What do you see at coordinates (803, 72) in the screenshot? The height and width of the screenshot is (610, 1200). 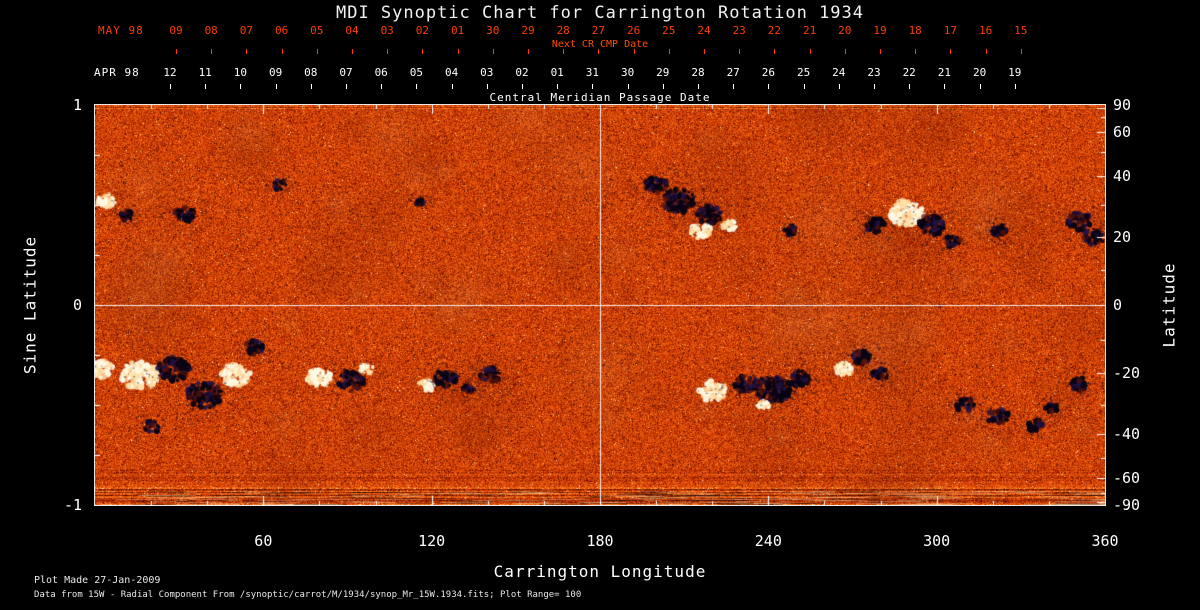 I see `cmp-day-label: 25` at bounding box center [803, 72].